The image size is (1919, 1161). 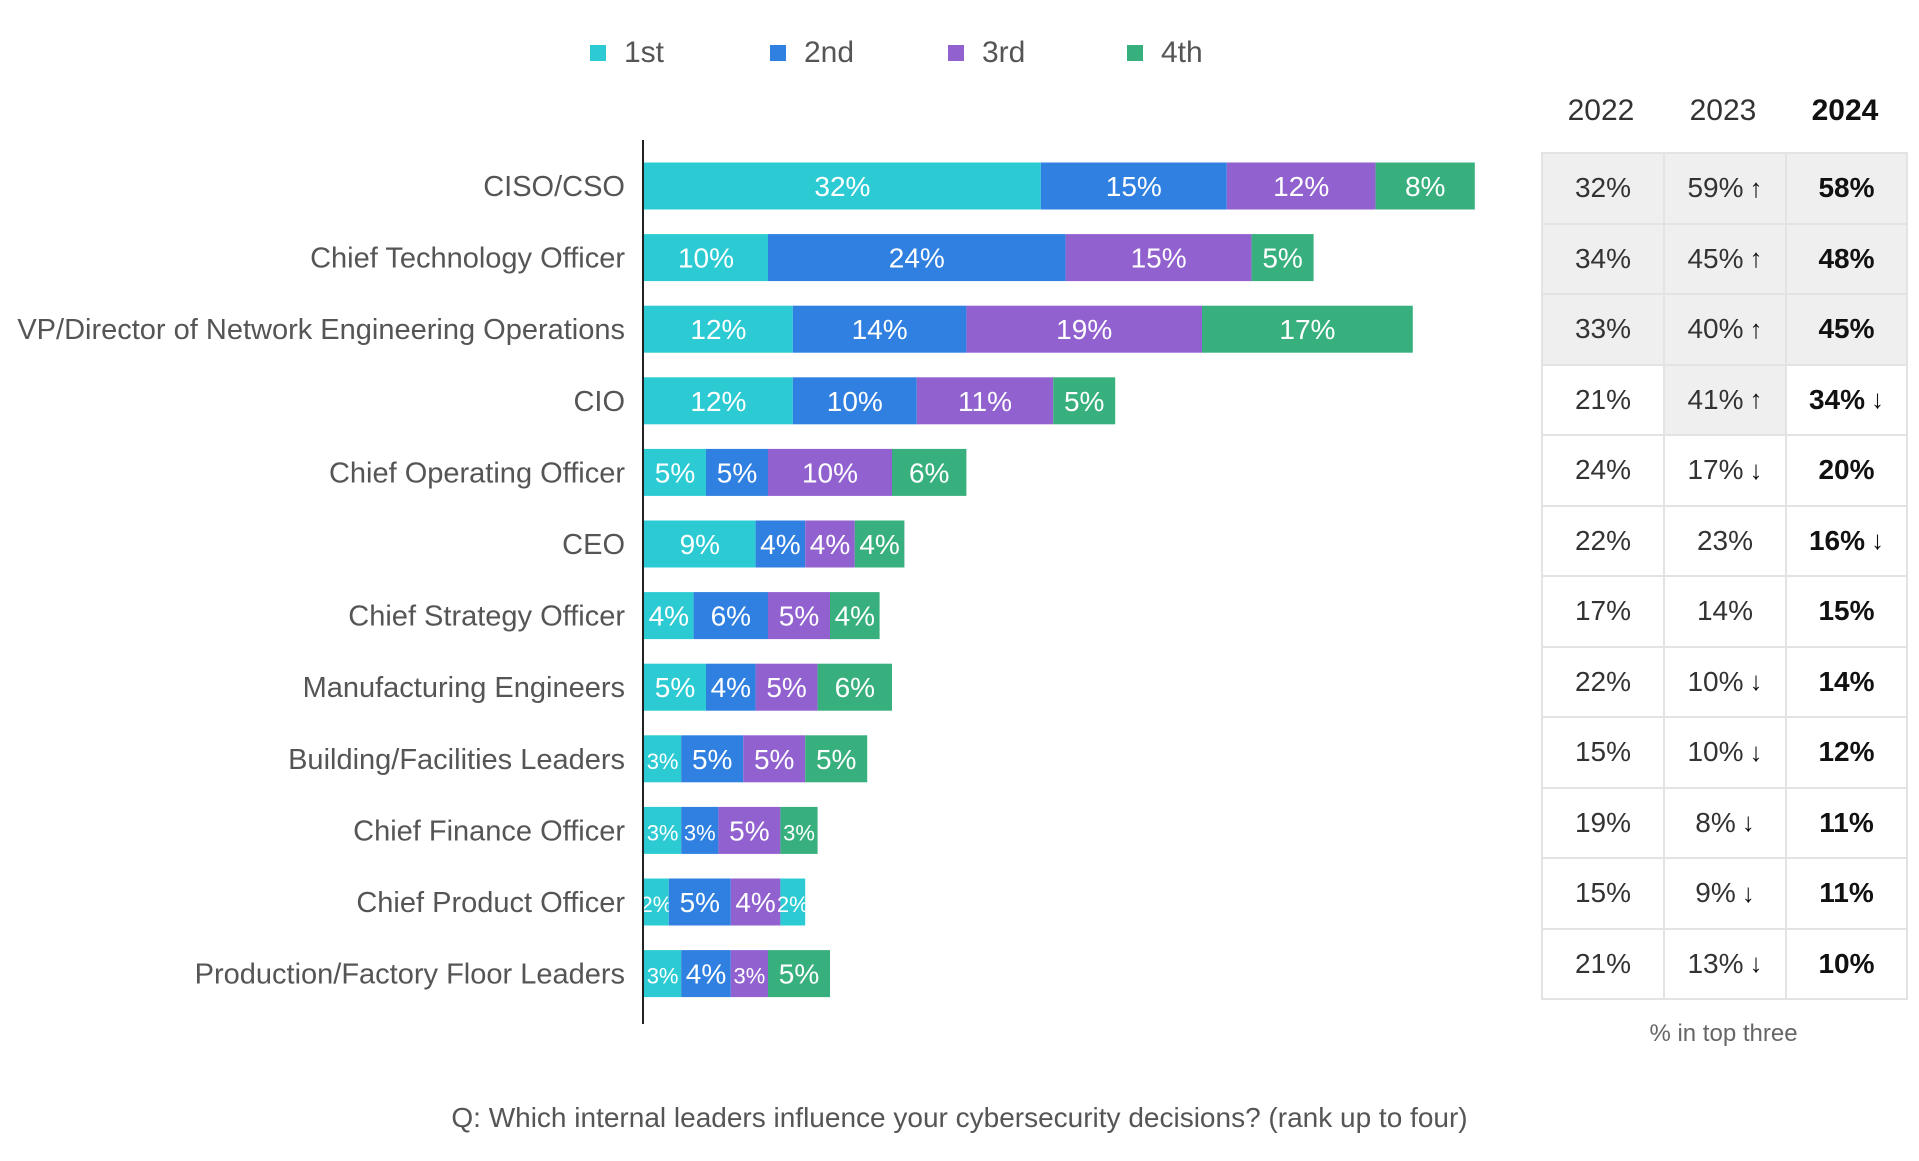 I want to click on category-label: Chief Technology Officer, so click(x=467, y=259).